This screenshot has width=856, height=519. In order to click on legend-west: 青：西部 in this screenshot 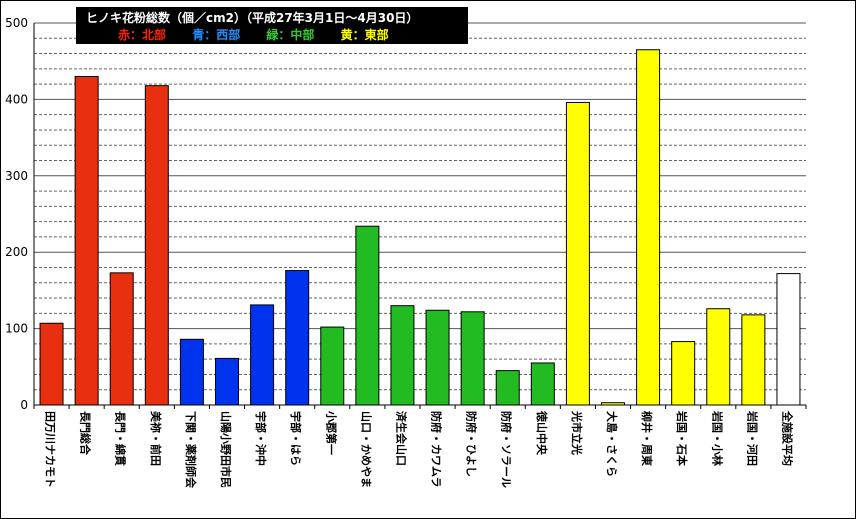, I will do `click(216, 35)`.